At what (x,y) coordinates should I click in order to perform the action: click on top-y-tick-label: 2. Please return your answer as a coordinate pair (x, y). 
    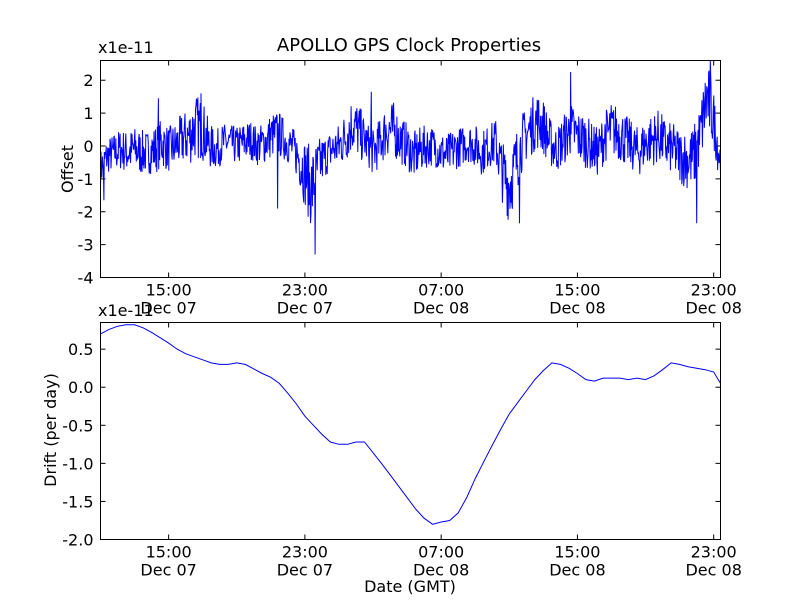
    Looking at the image, I should click on (88, 80).